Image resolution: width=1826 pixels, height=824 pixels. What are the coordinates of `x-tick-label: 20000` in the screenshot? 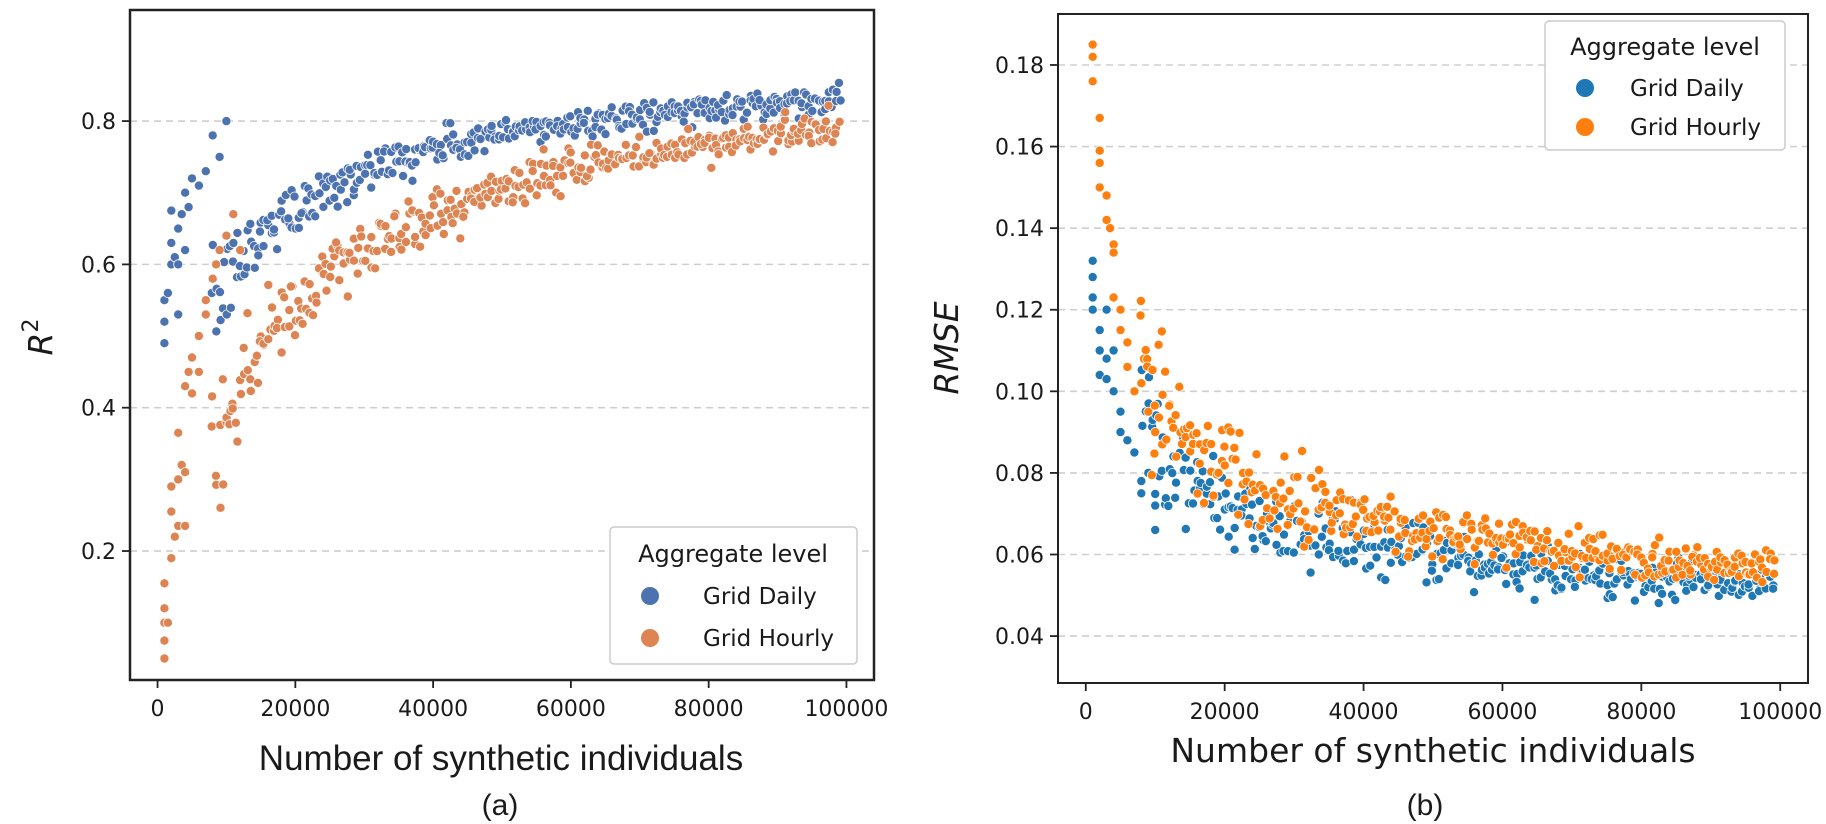 It's located at (1225, 712).